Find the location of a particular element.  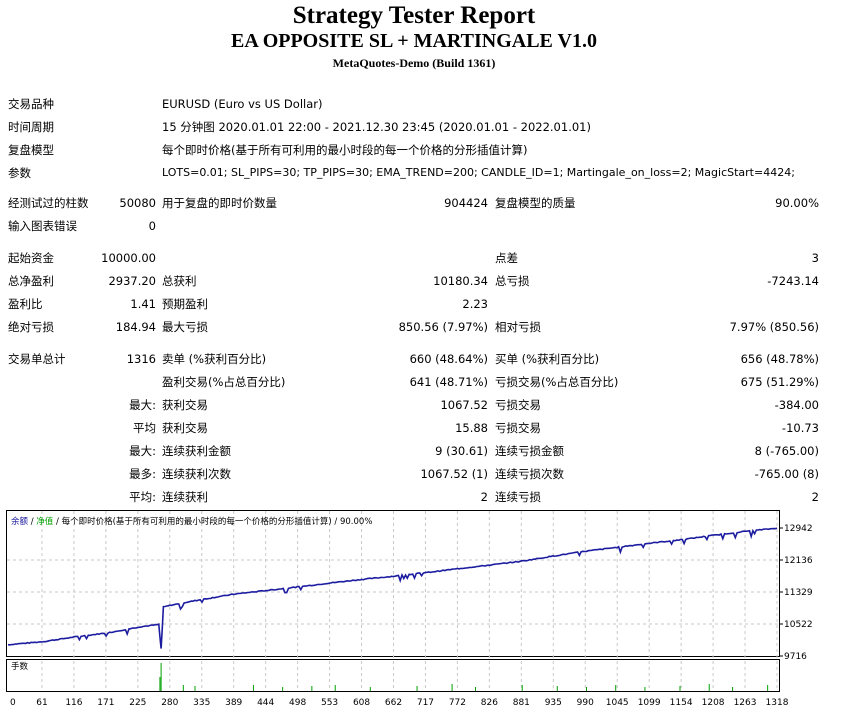

cons-win-count-value: 1067.52 (1) is located at coordinates (454, 474).